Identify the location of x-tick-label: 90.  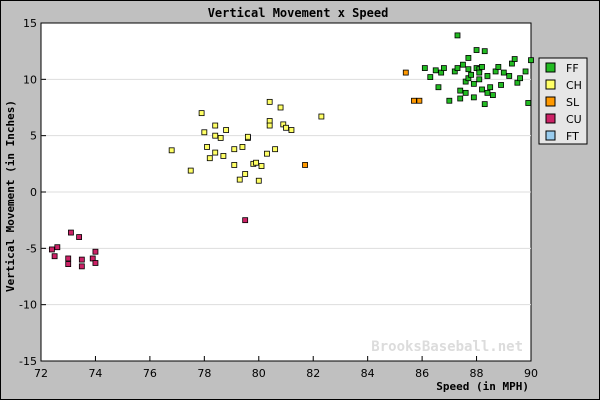
(531, 373).